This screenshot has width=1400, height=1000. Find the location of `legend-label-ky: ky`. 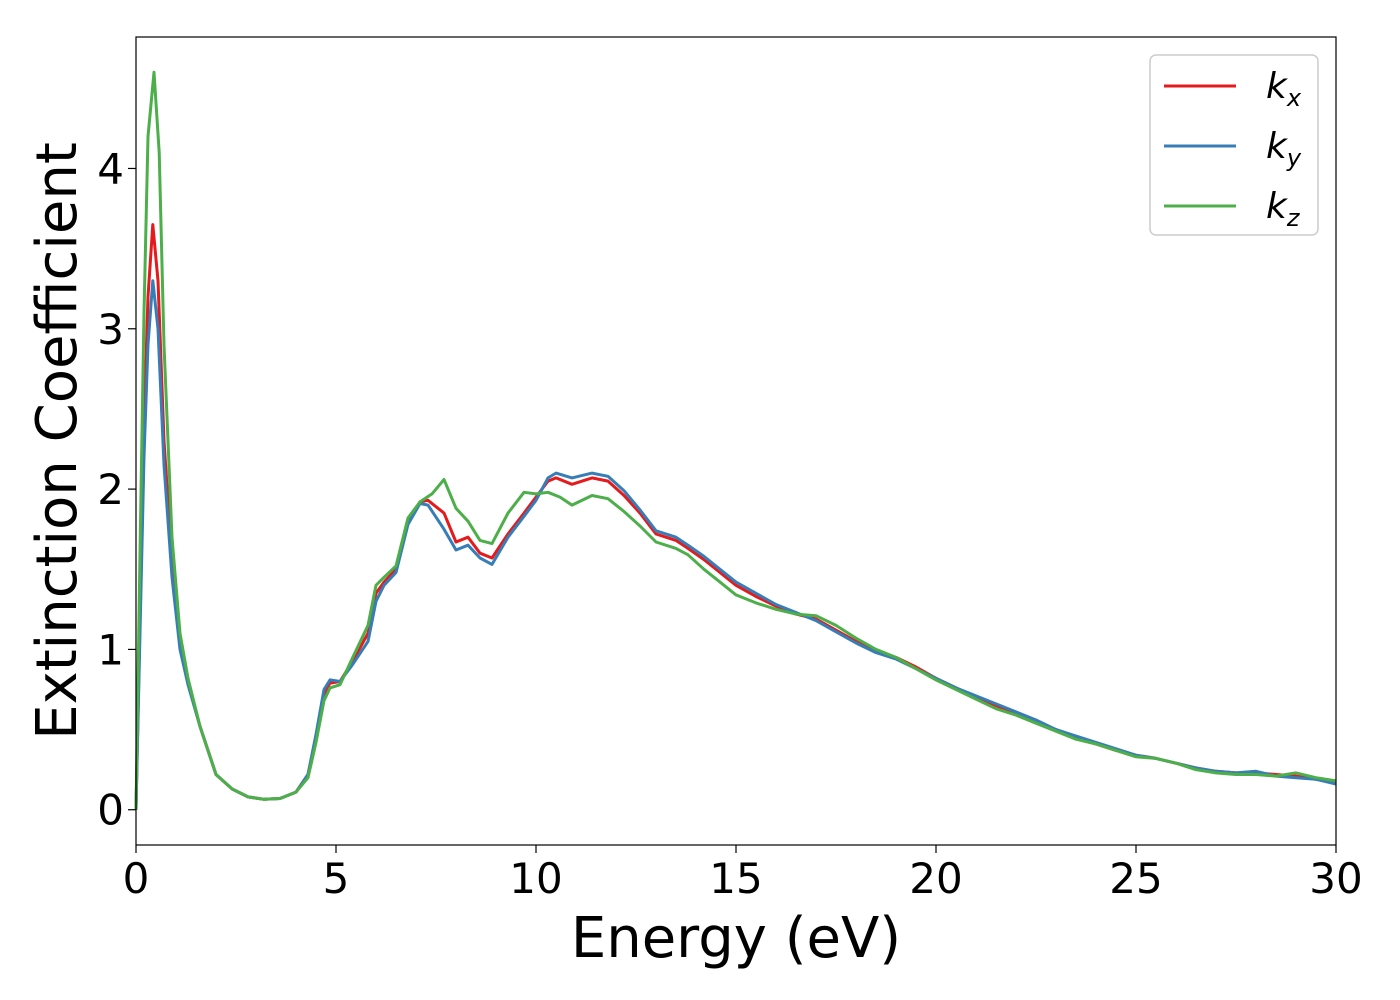

legend-label-ky: ky is located at coordinates (1284, 149).